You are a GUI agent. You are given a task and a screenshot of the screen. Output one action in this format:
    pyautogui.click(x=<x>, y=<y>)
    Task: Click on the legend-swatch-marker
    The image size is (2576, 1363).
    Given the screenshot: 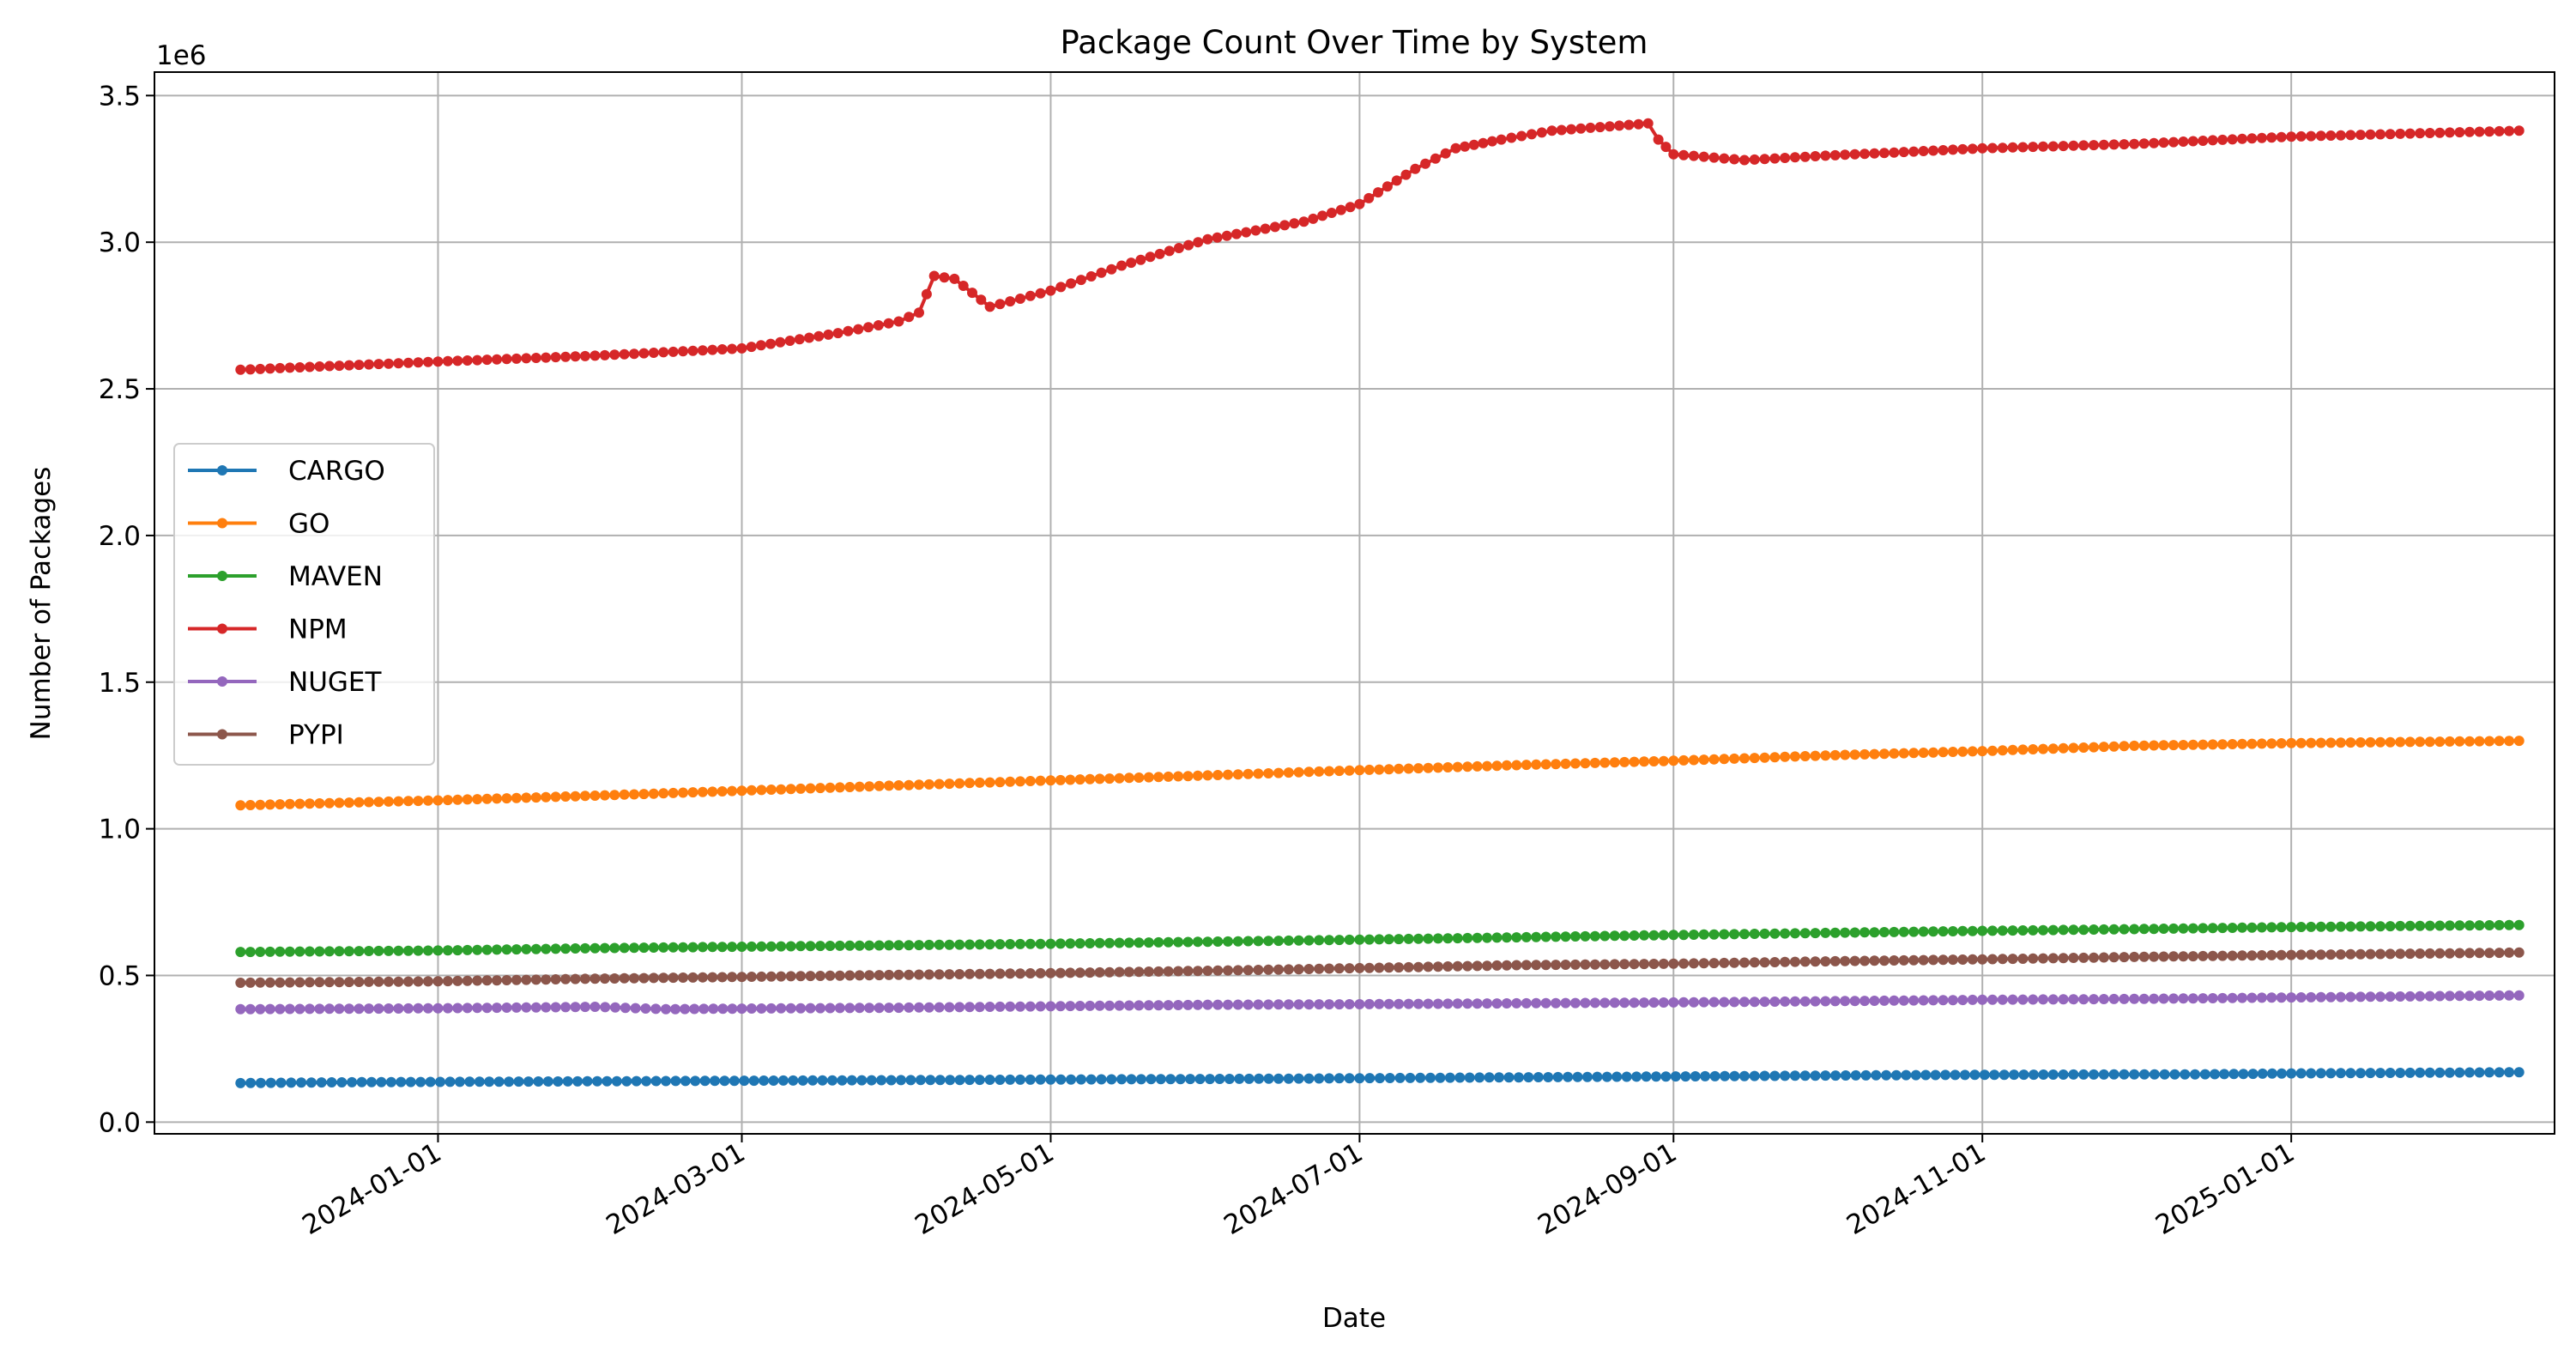 What is the action you would take?
    pyautogui.click(x=222, y=576)
    